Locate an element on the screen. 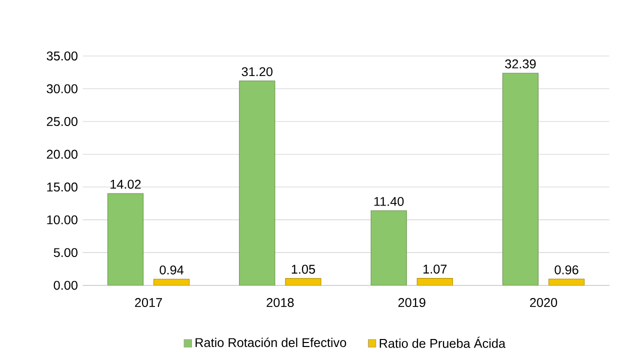 The image size is (638, 355). data-label: 0.96 is located at coordinates (566, 269).